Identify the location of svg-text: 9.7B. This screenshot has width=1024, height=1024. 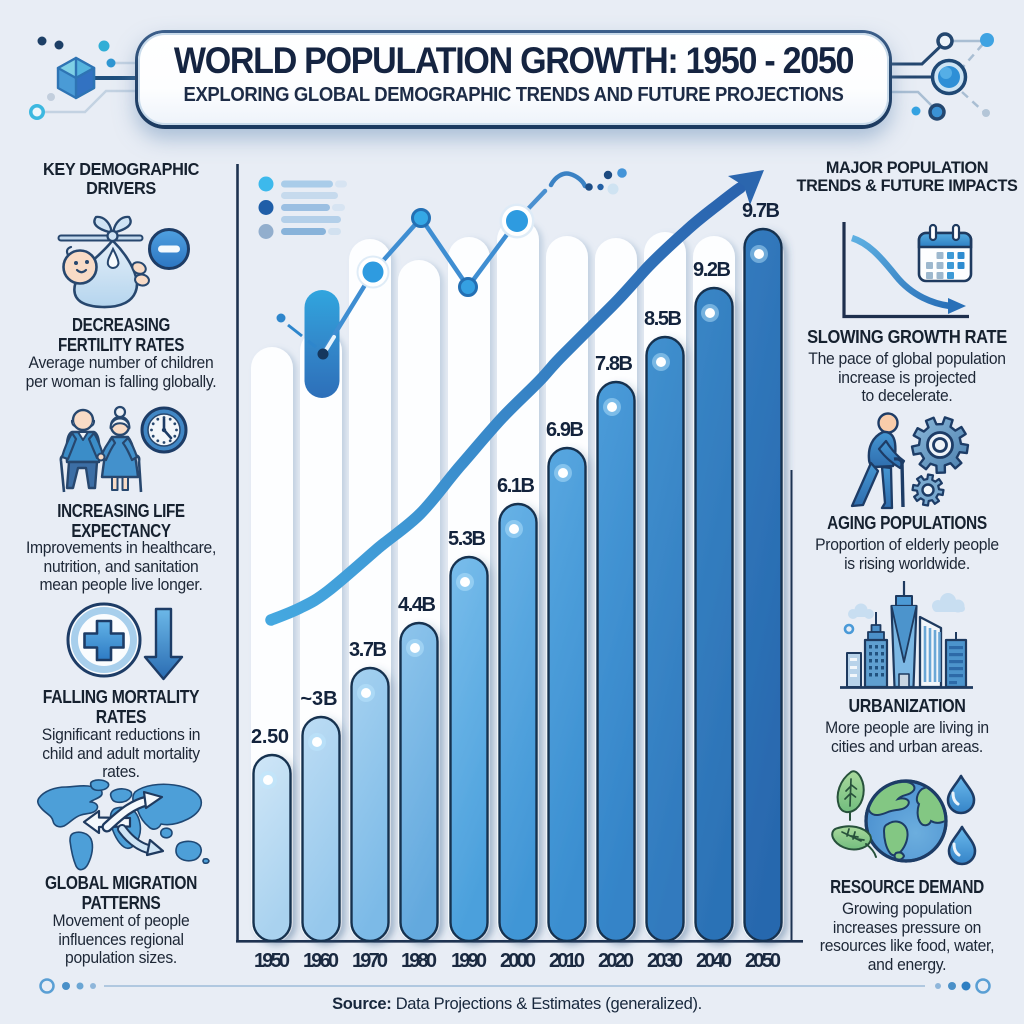
(761, 211).